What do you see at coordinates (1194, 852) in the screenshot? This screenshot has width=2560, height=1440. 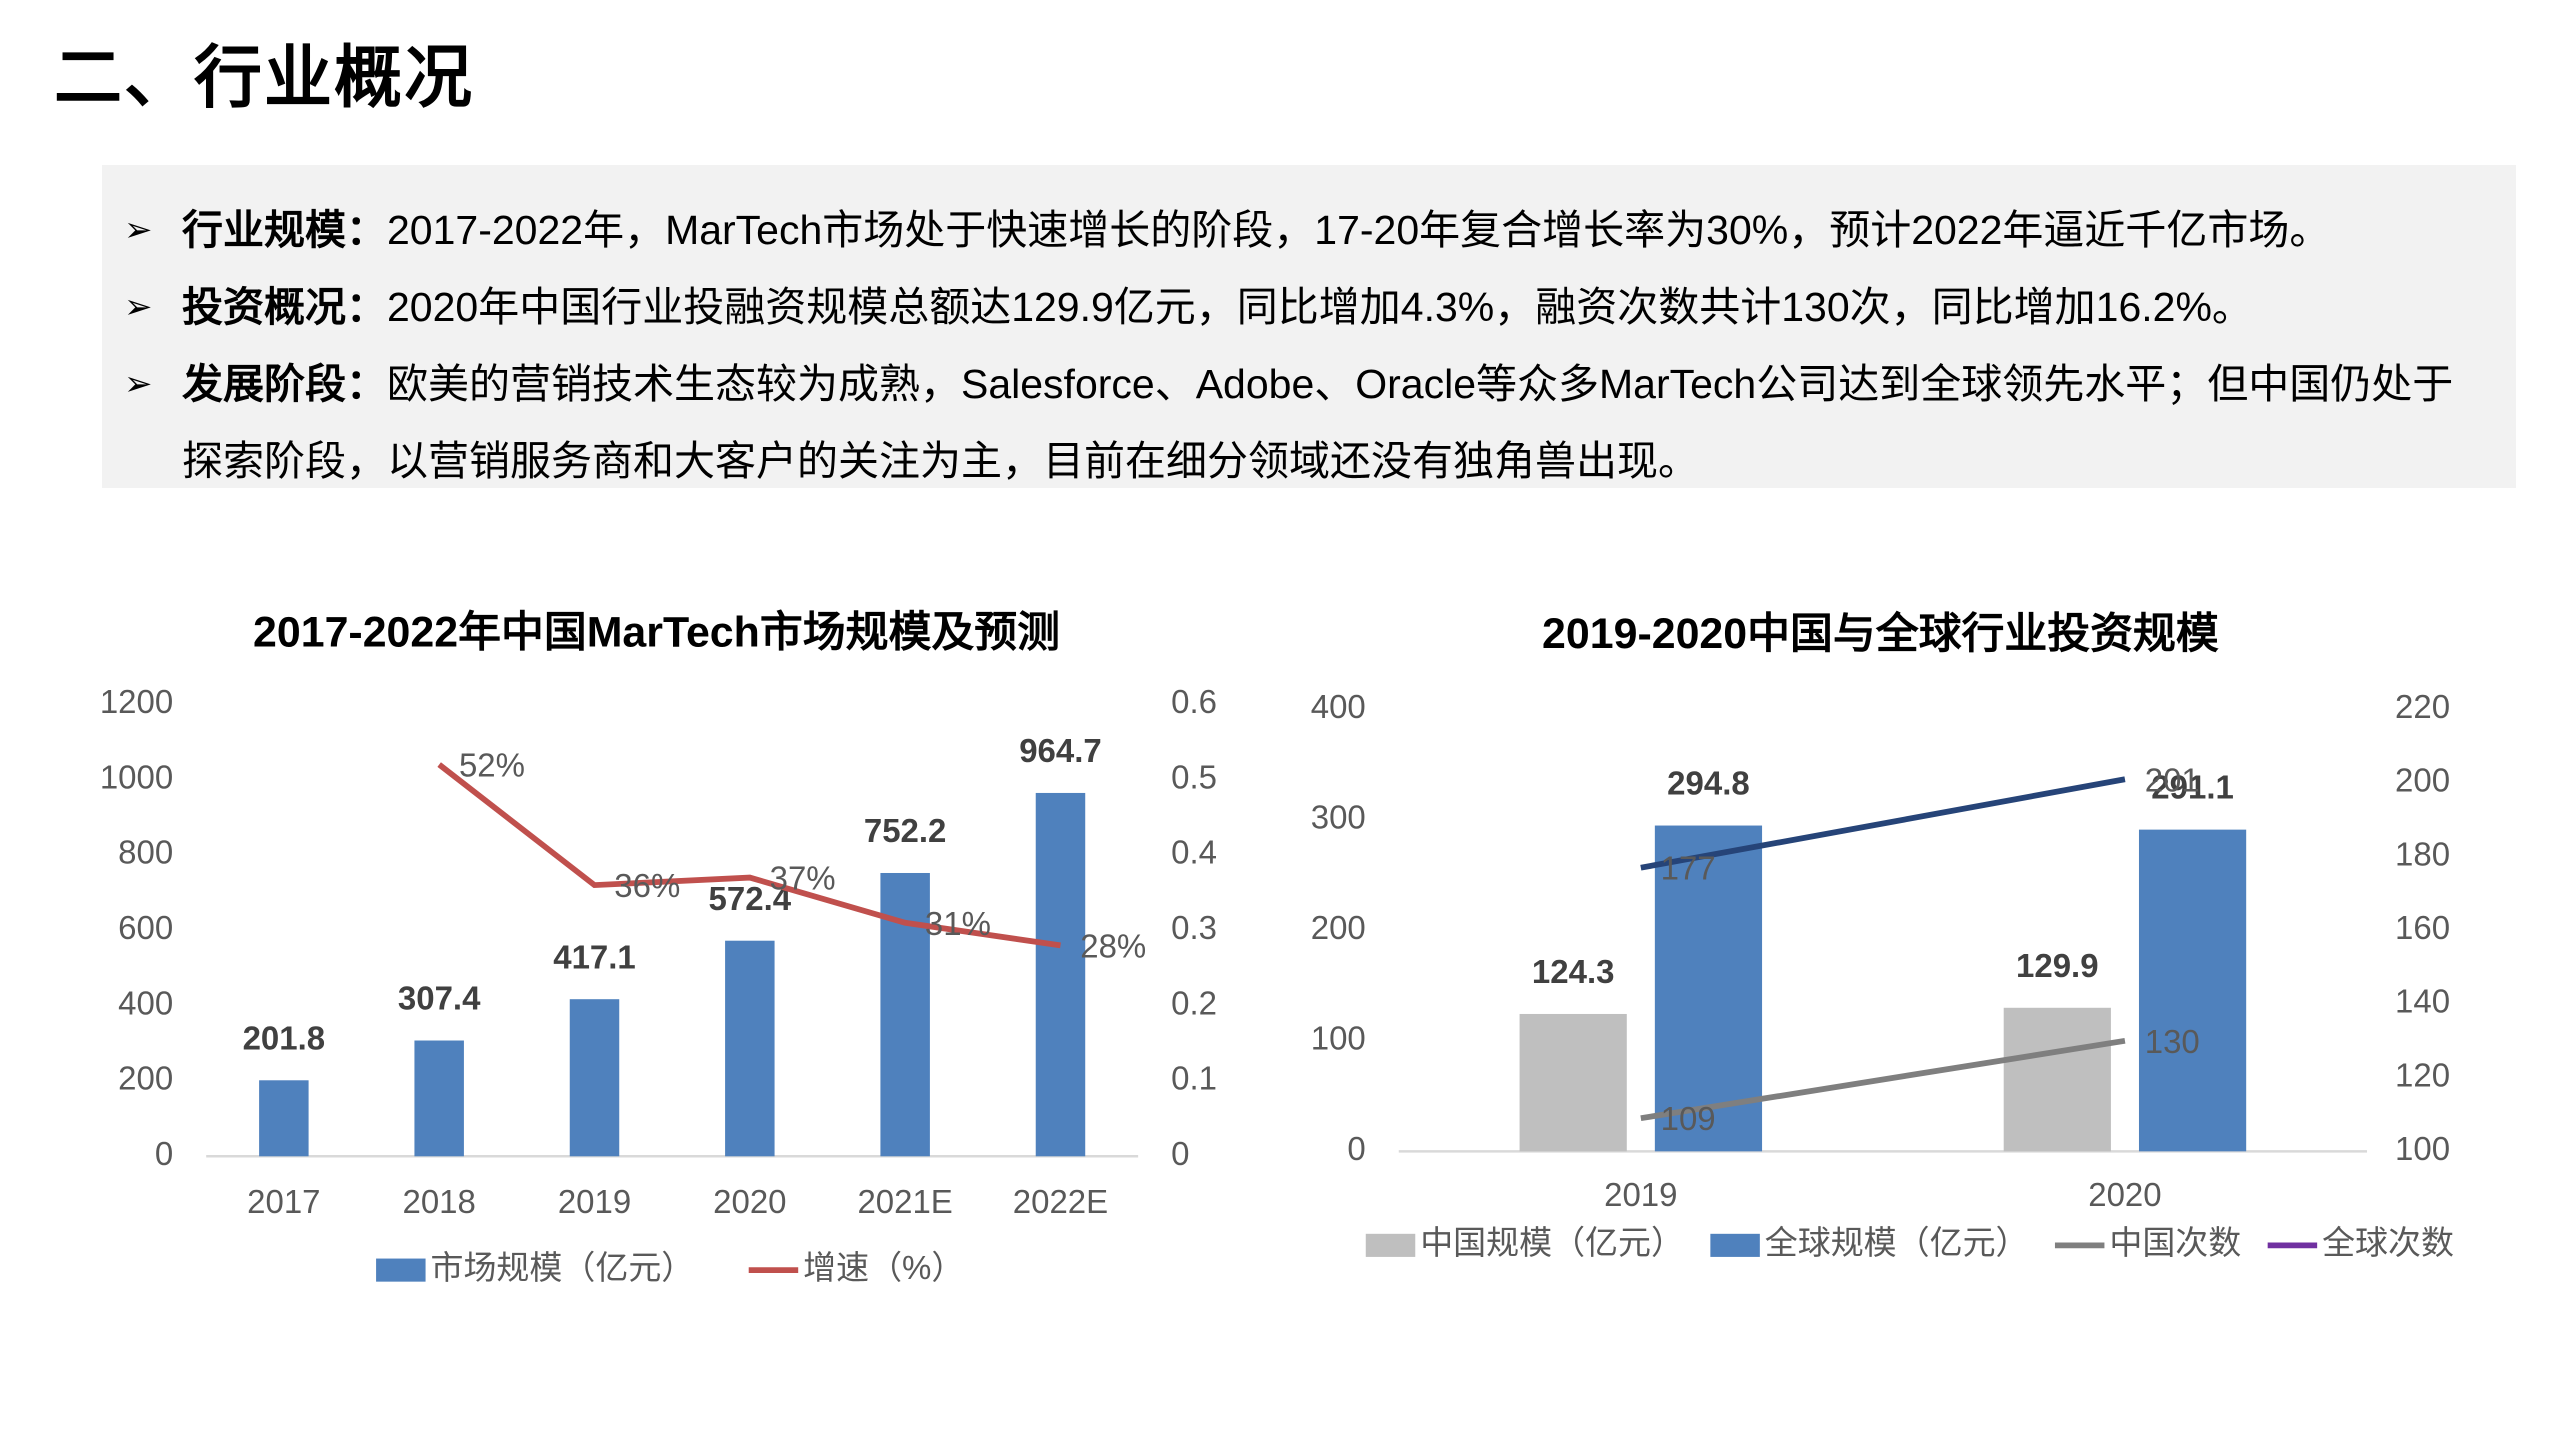 I see `y2-tick-label: 0.4` at bounding box center [1194, 852].